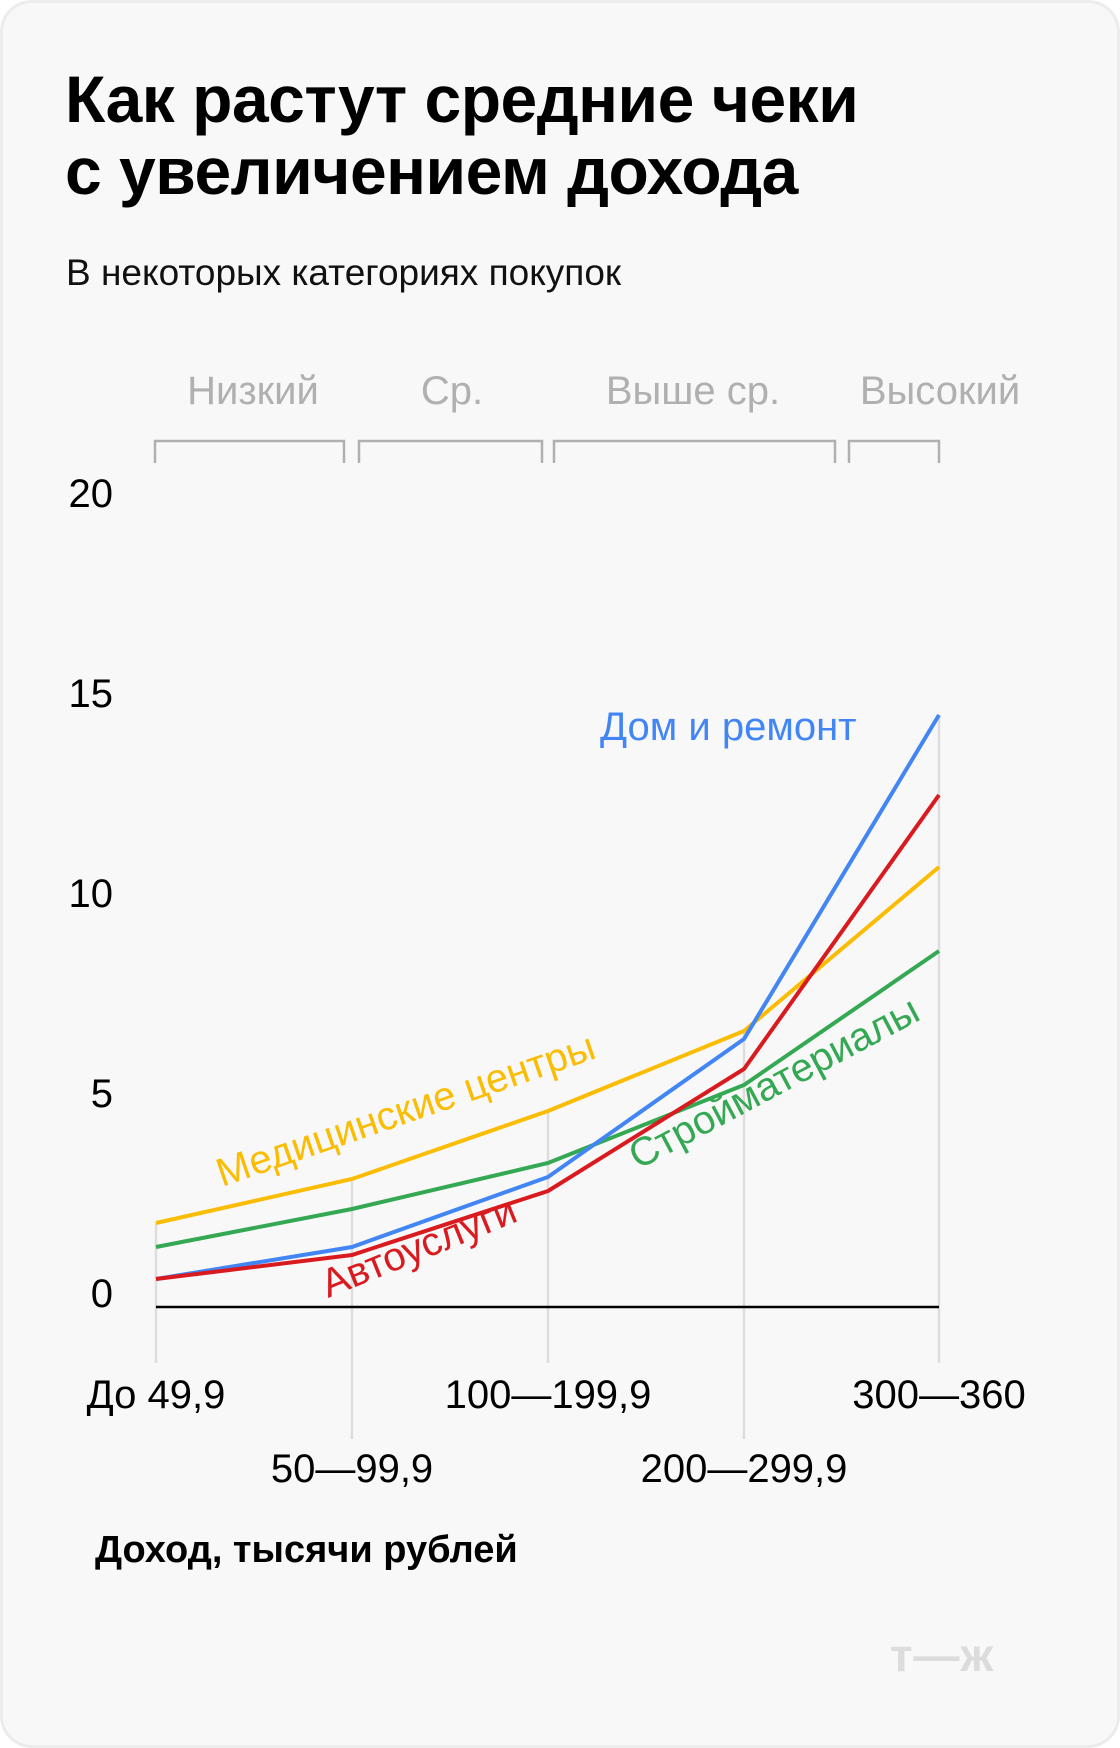 The image size is (1120, 1748). Describe the element at coordinates (744, 1469) in the screenshot. I see `x-tick-label: 200—299,9` at that location.